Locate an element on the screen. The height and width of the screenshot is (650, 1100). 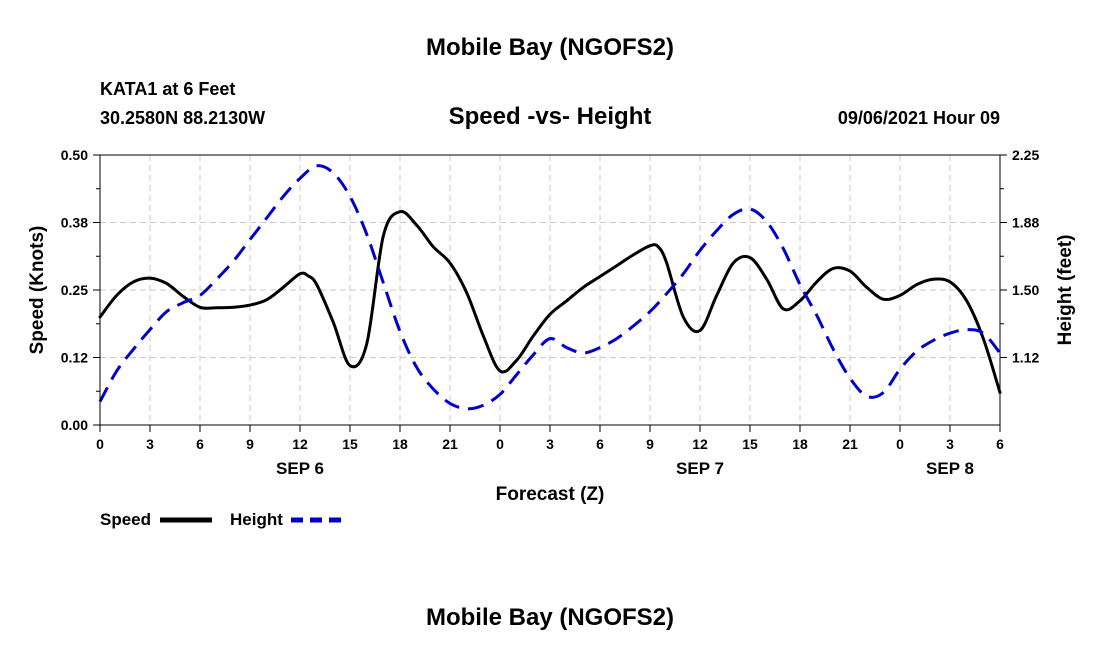
legend-speed-label: Speed is located at coordinates (125, 519).